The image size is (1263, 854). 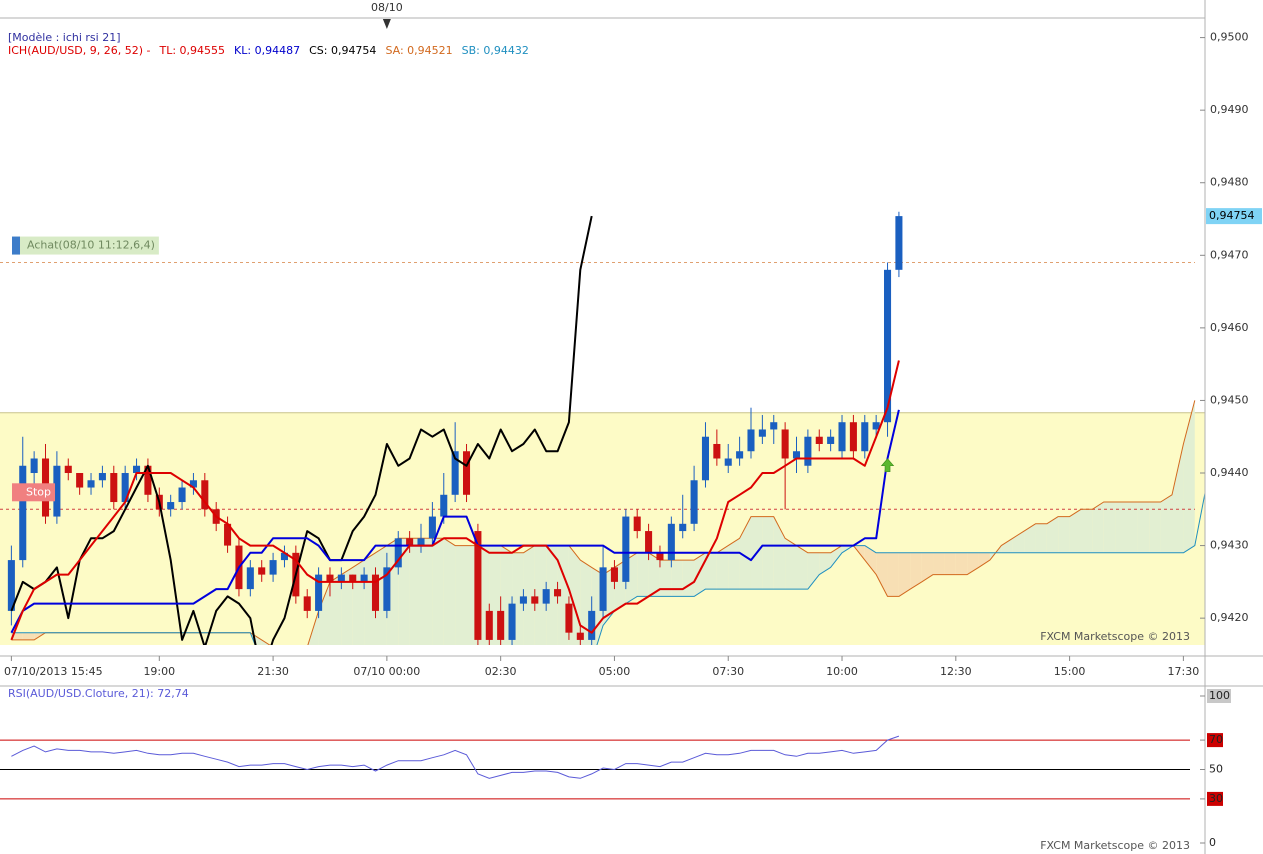 I want to click on x-tick-label: 02:30, so click(x=501, y=671).